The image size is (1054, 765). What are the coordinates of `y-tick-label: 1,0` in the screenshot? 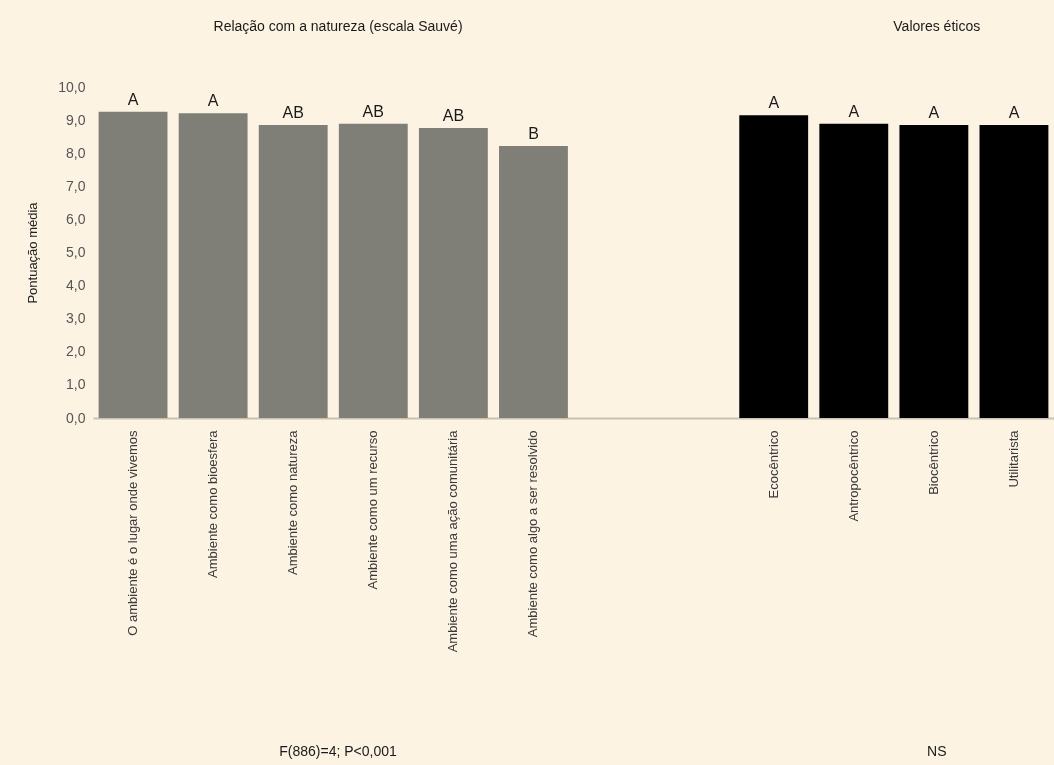 It's located at (76, 384).